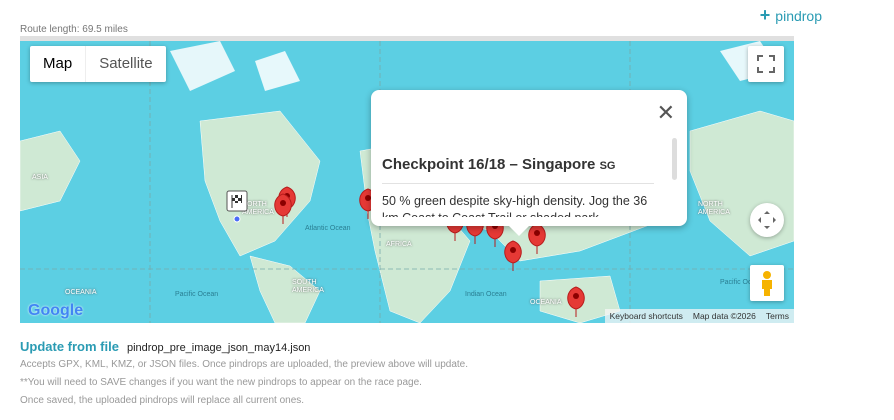 The height and width of the screenshot is (420, 894). I want to click on fullscreen-button, so click(766, 64).